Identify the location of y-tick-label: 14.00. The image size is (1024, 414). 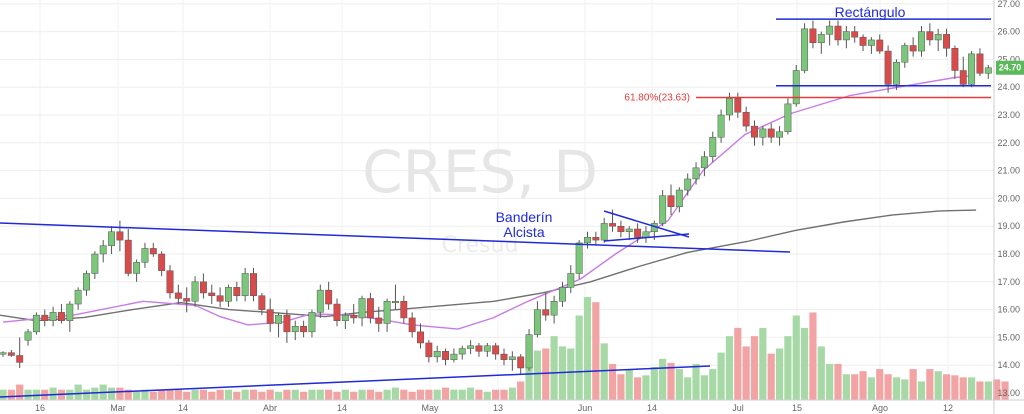
(1008, 365).